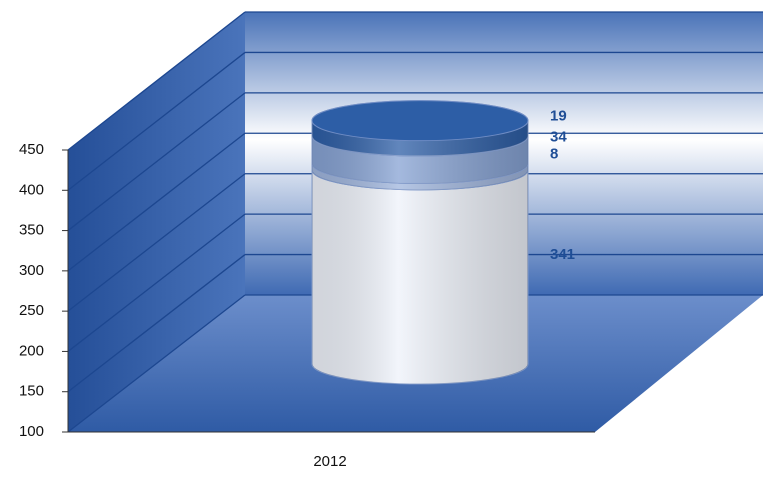  I want to click on x-tick-label: 2012, so click(329, 461).